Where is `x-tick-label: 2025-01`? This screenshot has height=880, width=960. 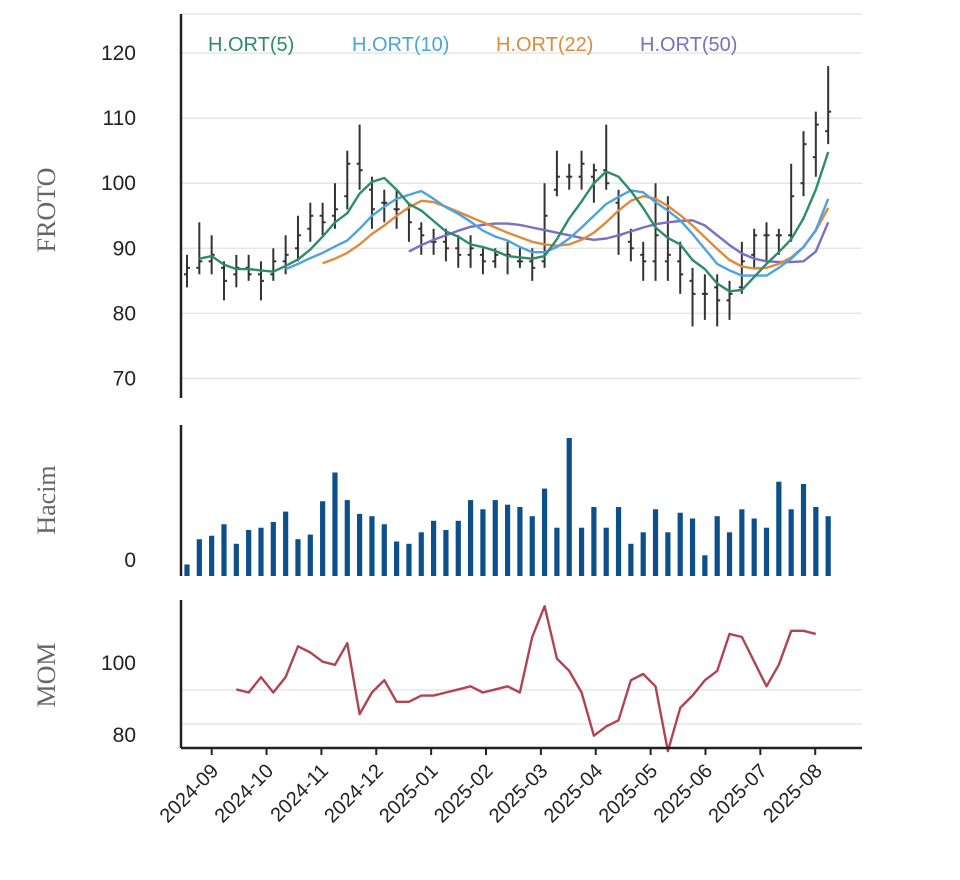
x-tick-label: 2025-01 is located at coordinates (408, 793).